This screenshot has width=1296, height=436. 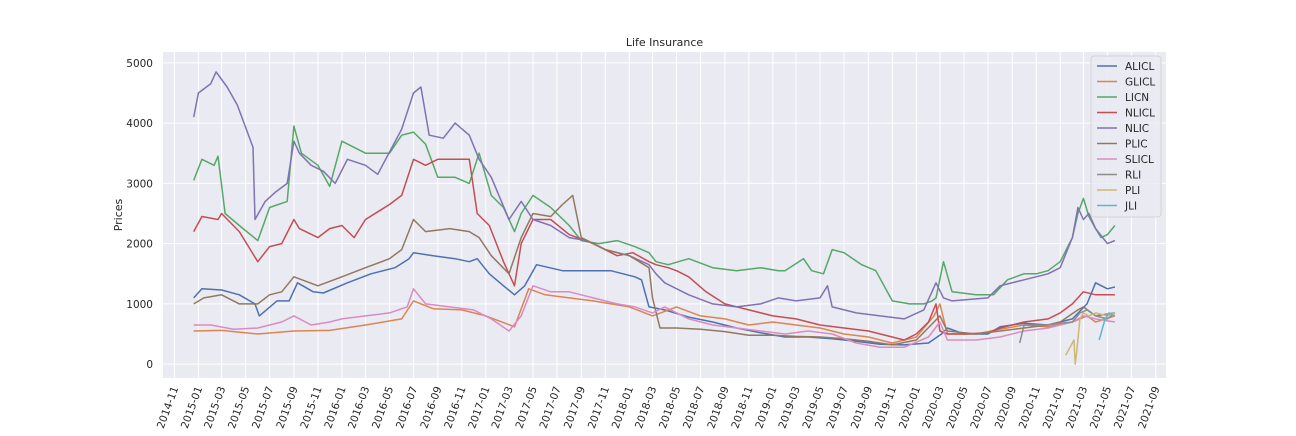 I want to click on x-tick-label: 2014-11, so click(x=168, y=407).